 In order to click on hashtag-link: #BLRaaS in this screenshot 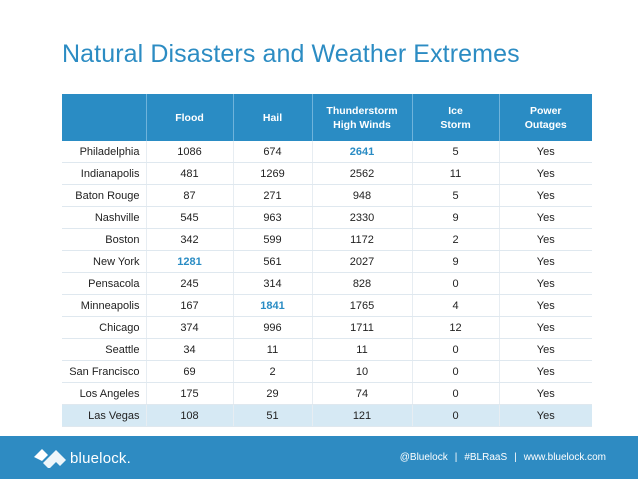, I will do `click(486, 457)`.